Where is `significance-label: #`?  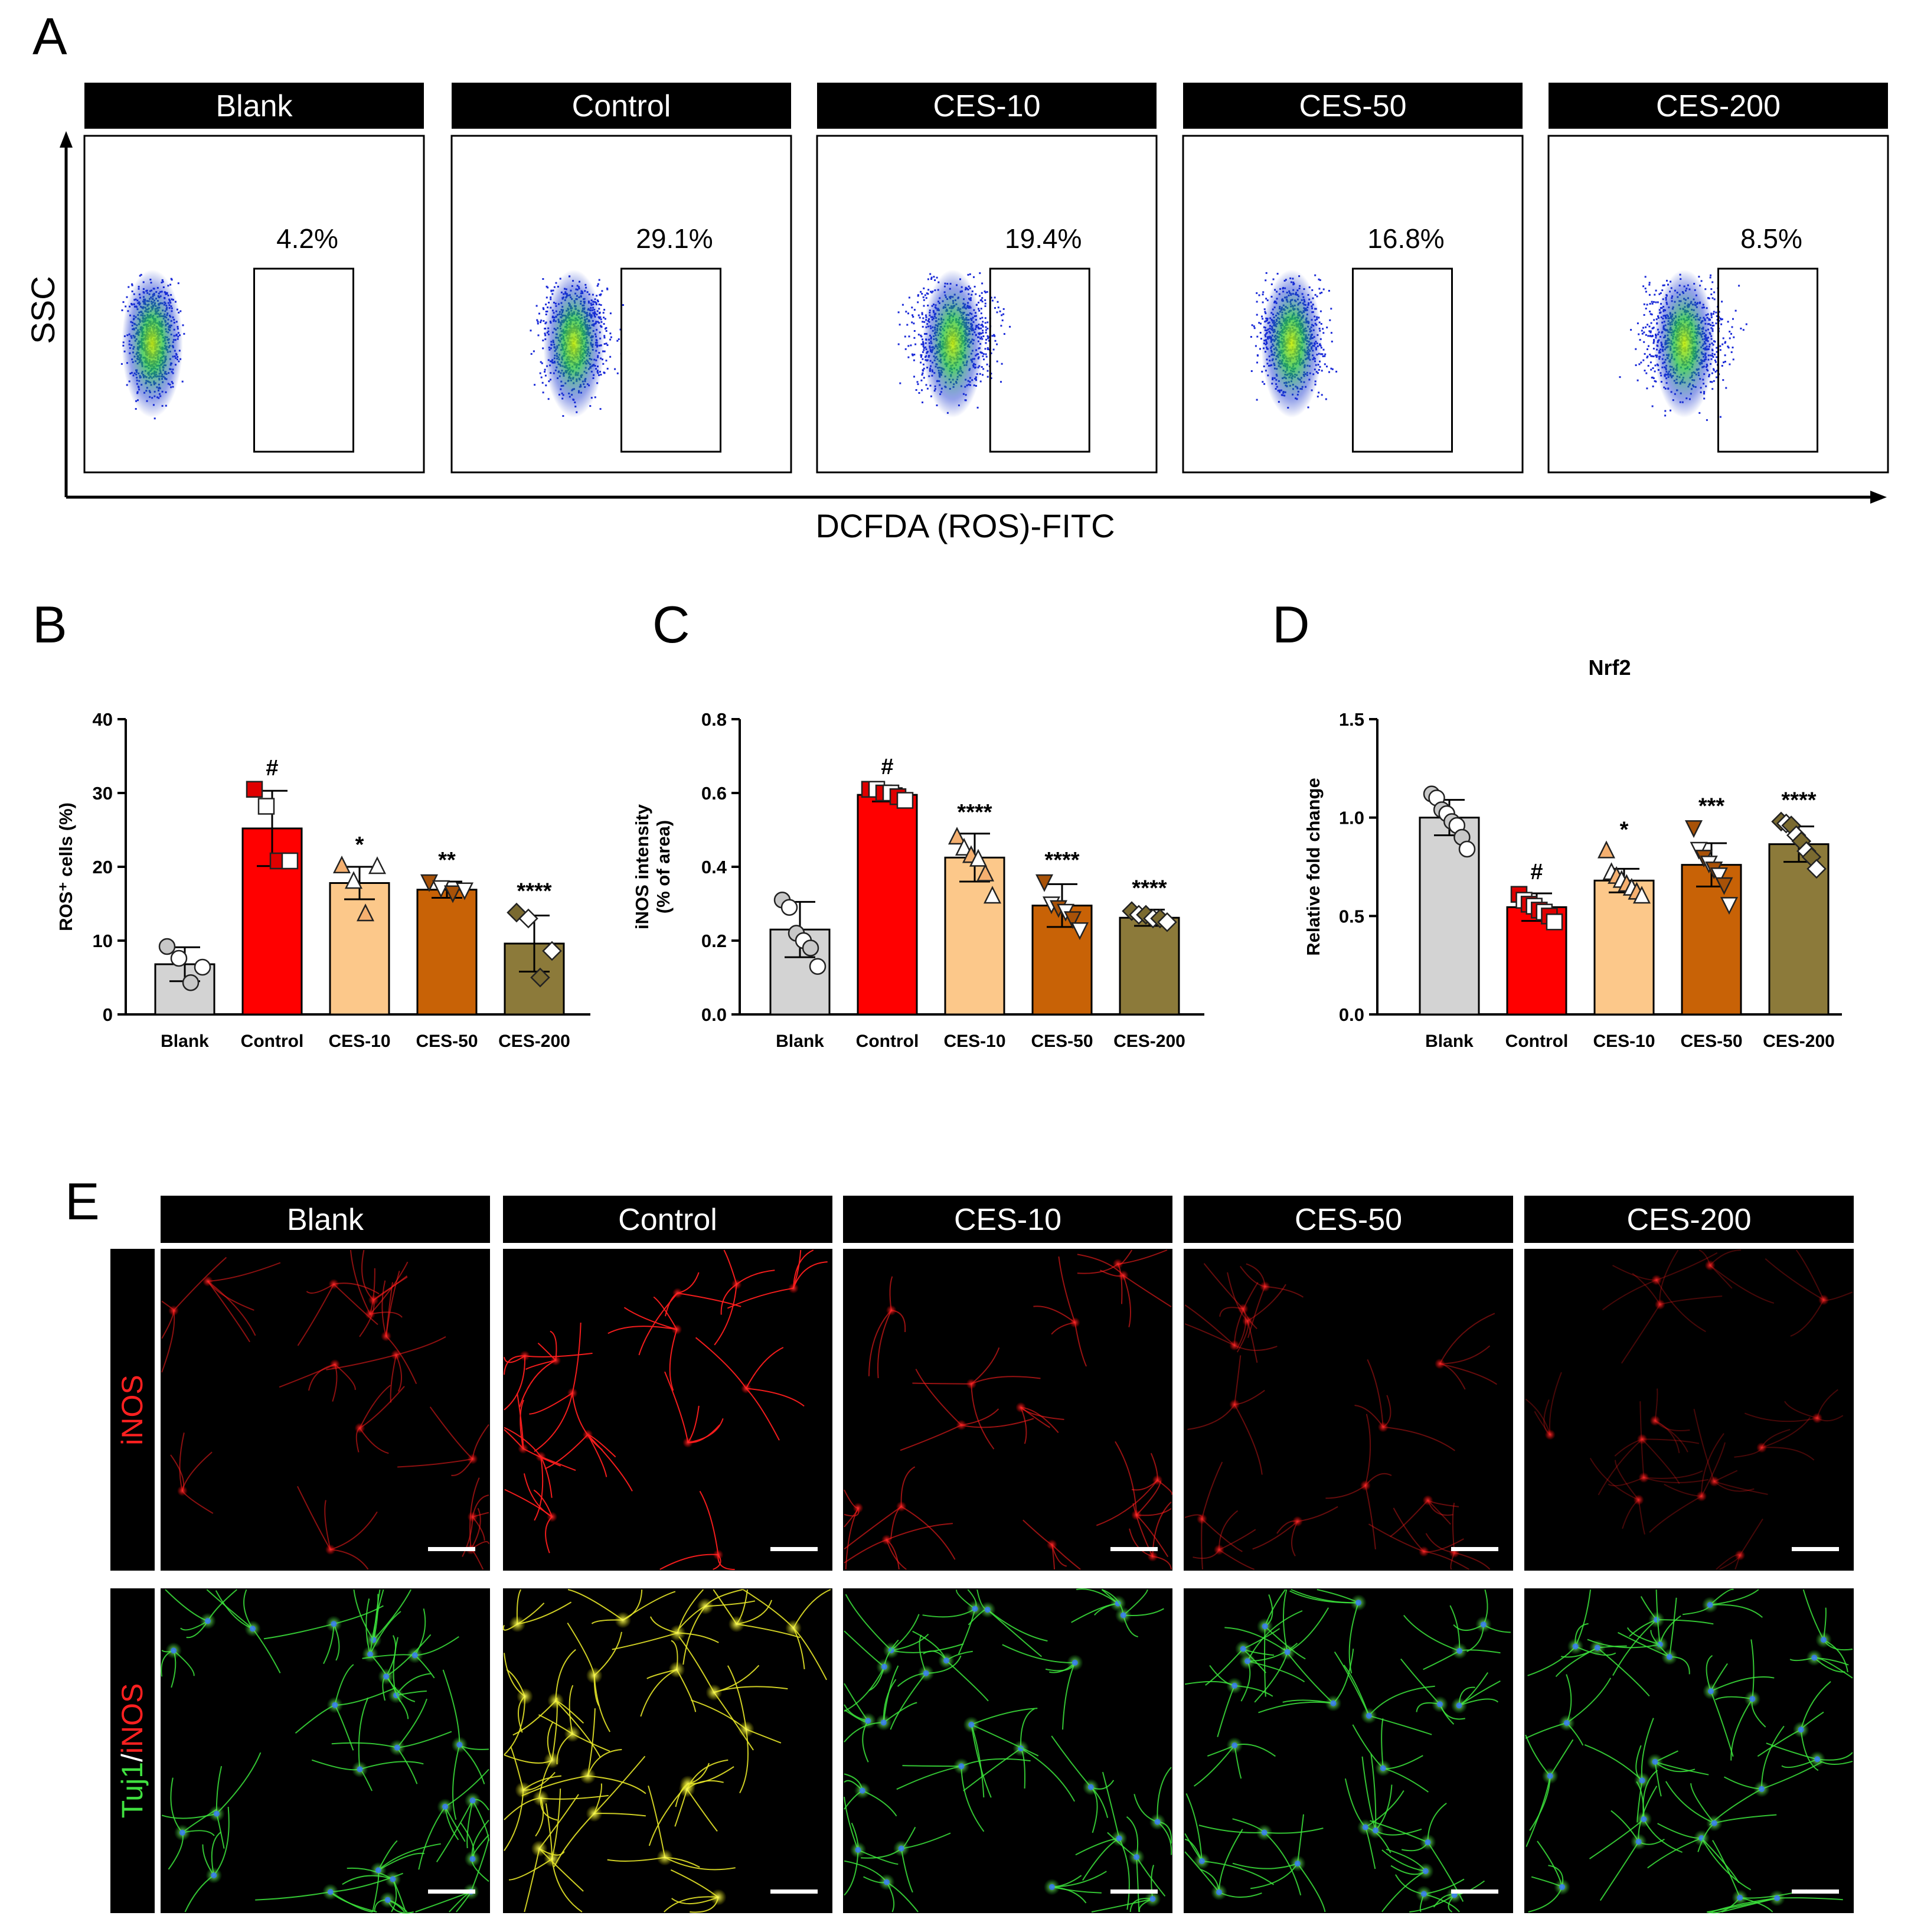 significance-label: # is located at coordinates (1537, 872).